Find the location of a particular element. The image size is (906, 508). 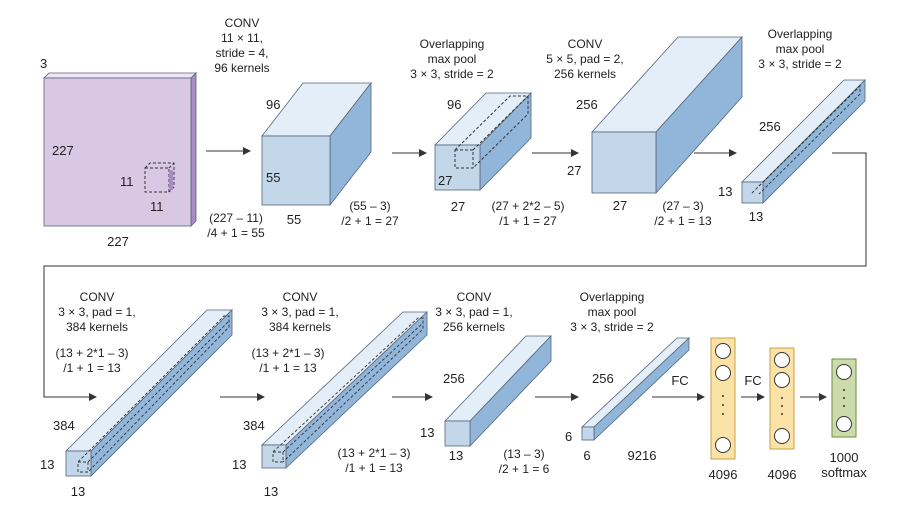

pool2-height-label: 13 is located at coordinates (725, 191).